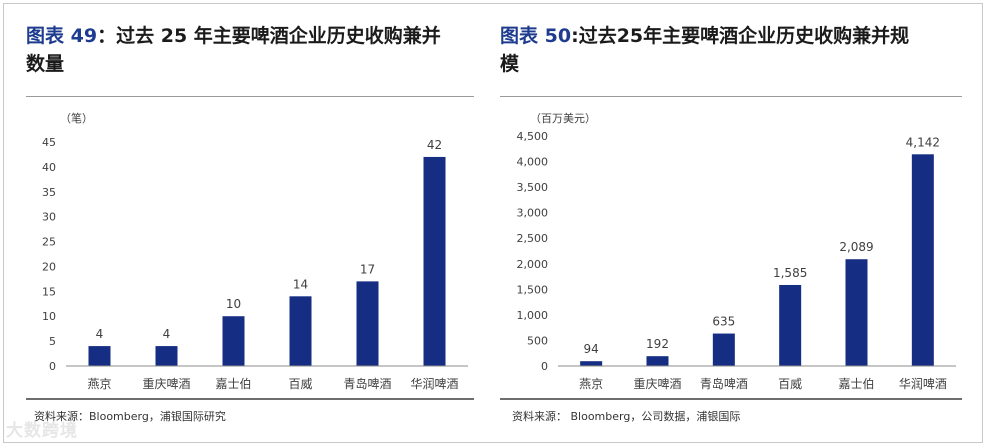  Describe the element at coordinates (42, 431) in the screenshot. I see `watermark-logo: 大数跨境` at that location.